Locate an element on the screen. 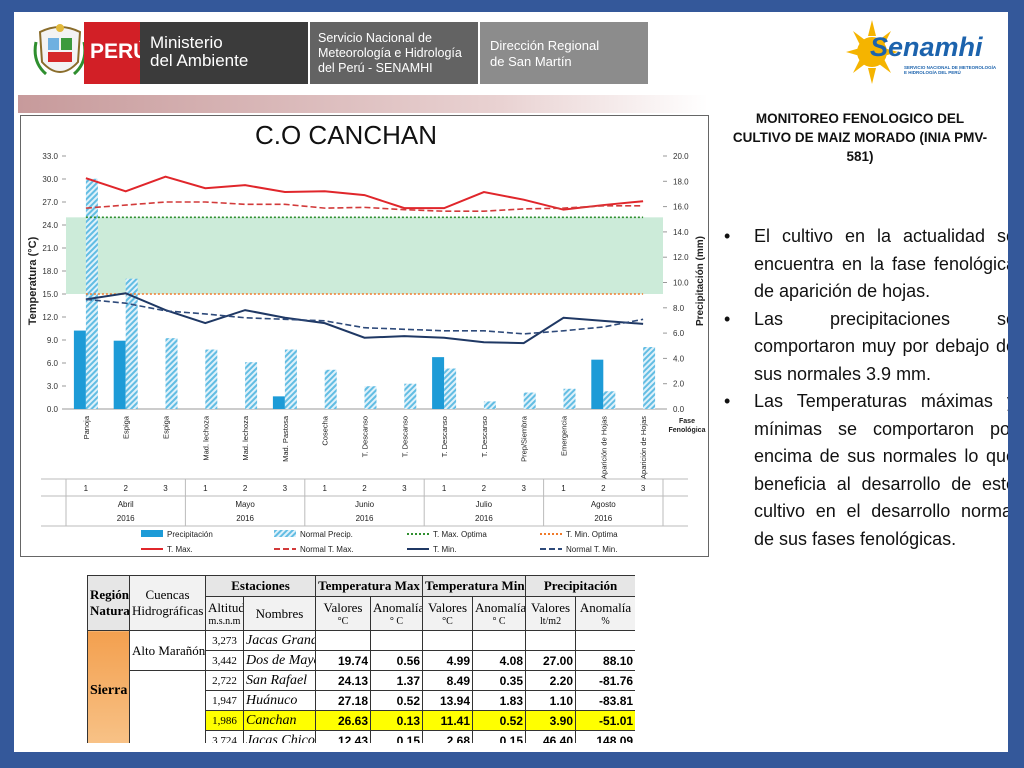 The image size is (1024, 768). y-tick-label: 15.0 is located at coordinates (50, 294).